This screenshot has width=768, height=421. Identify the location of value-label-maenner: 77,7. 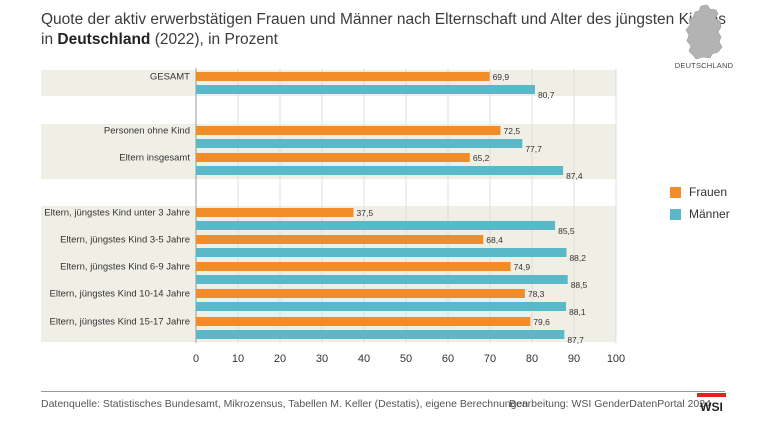
(533, 149).